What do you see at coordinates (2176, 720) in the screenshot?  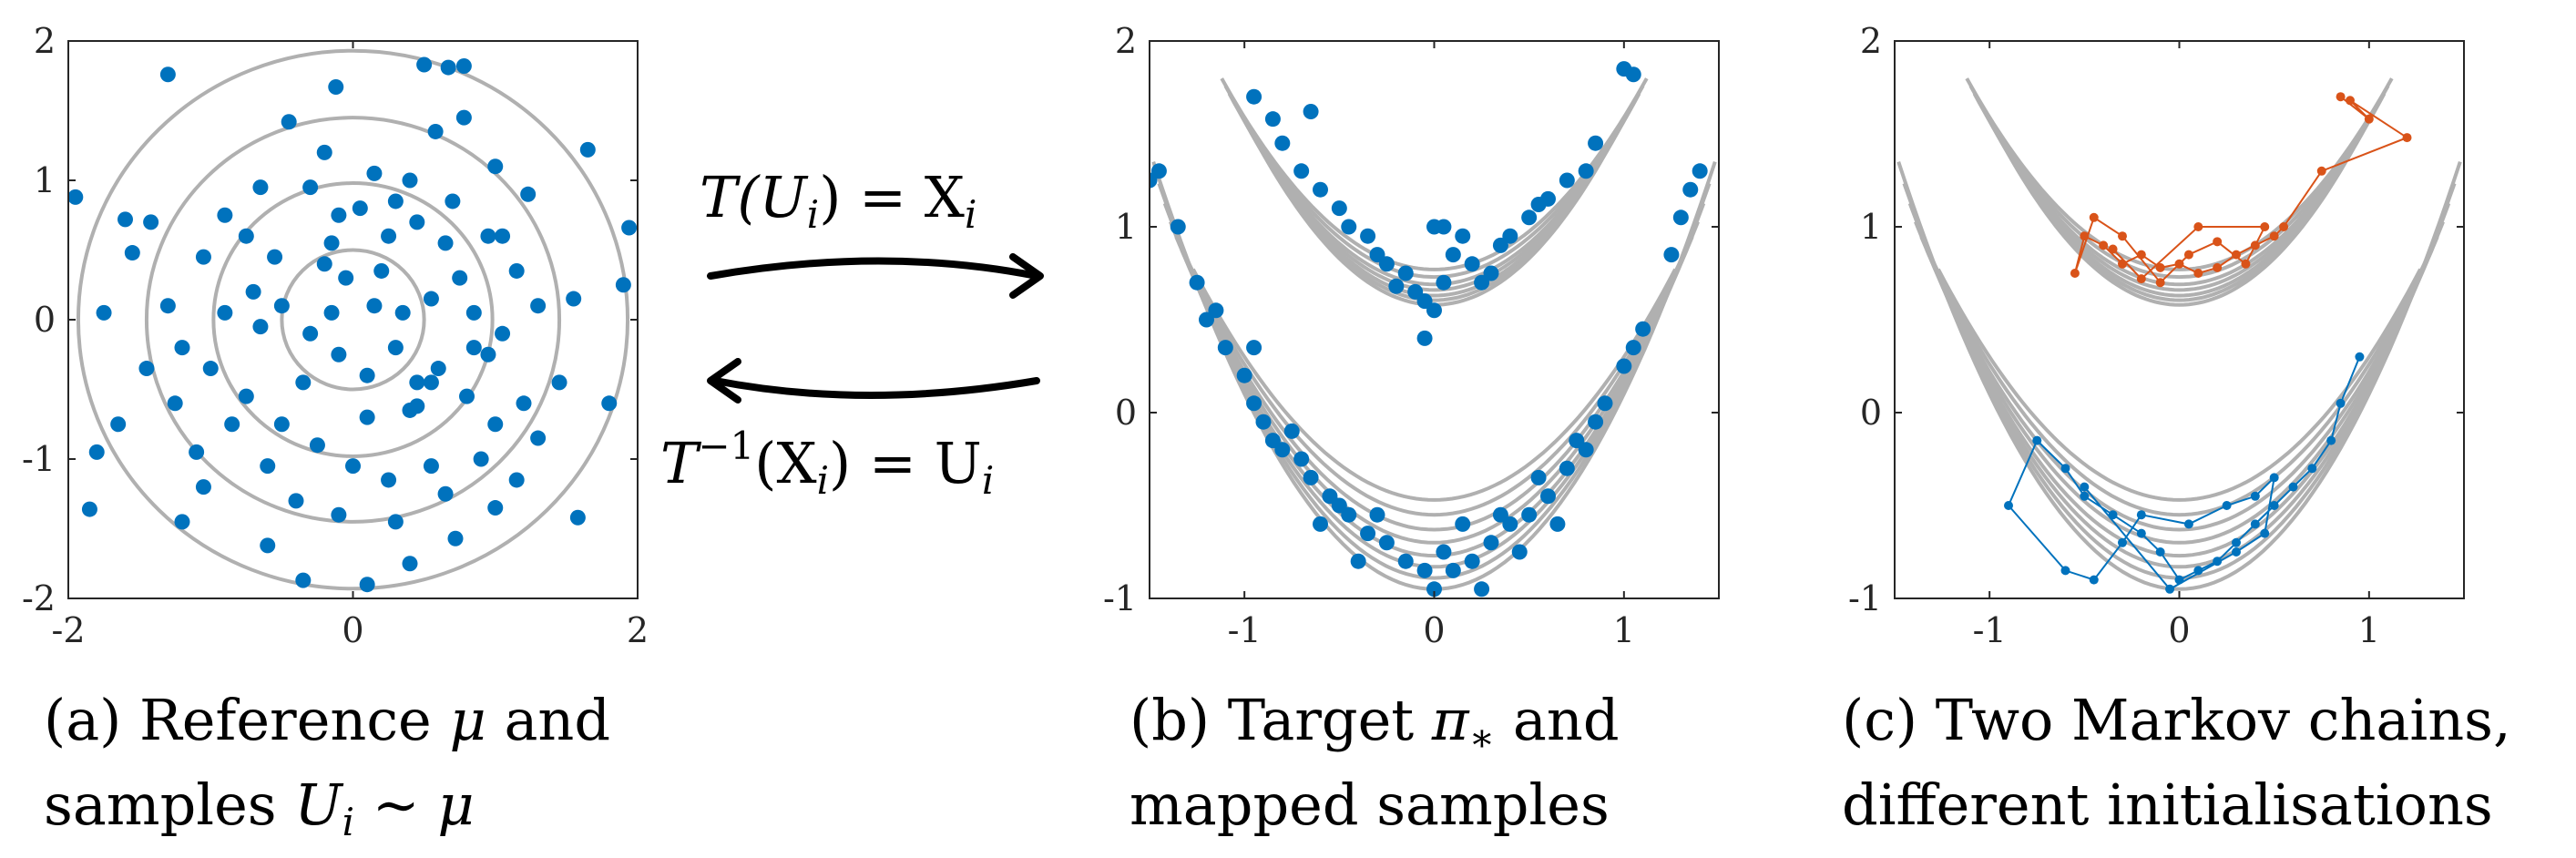 I see `caption-c-line1: (c) Two Markov chains,` at bounding box center [2176, 720].